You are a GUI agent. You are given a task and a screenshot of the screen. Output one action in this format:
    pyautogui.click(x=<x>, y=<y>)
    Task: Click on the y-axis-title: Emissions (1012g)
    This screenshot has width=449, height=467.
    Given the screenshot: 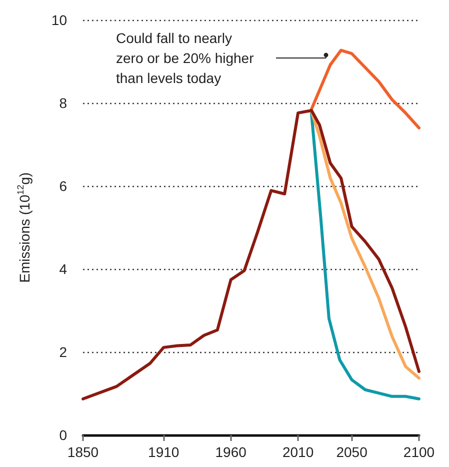 What is the action you would take?
    pyautogui.click(x=24, y=227)
    